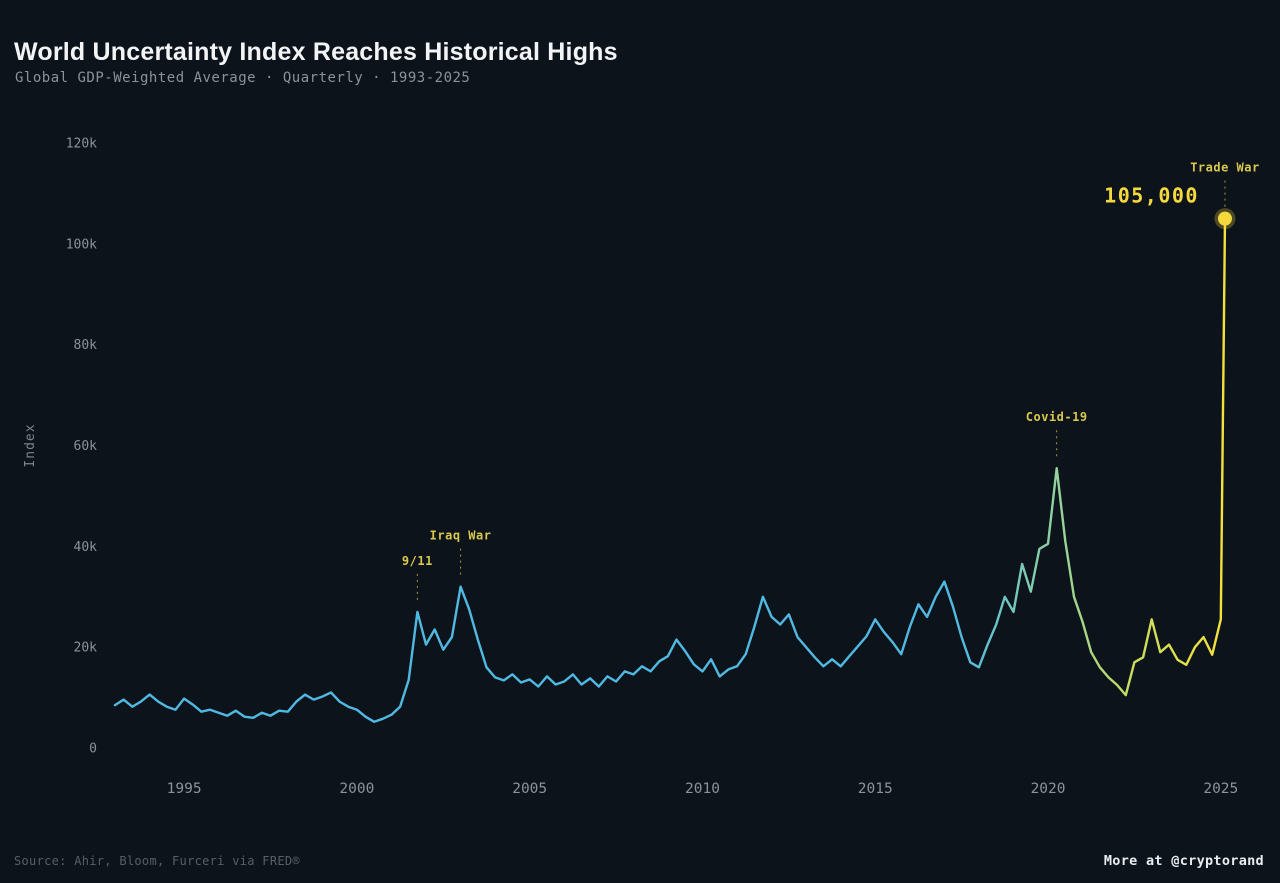 This screenshot has width=1280, height=883. What do you see at coordinates (1048, 789) in the screenshot?
I see `x-tick-label: 2020` at bounding box center [1048, 789].